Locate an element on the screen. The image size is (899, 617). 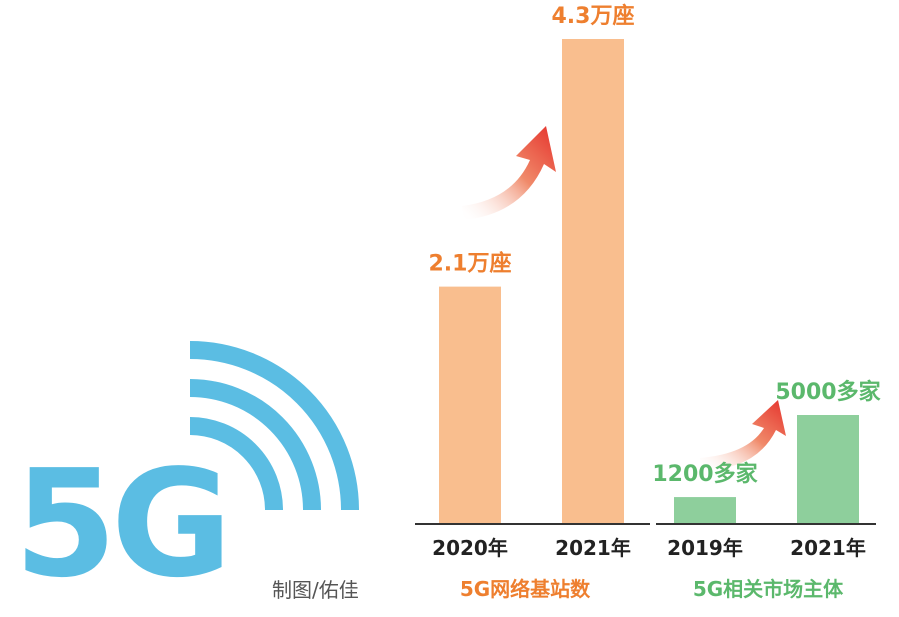
market-entity-chart: 1200多家 2019年 5000多家 2021年 is located at coordinates (766, 469).